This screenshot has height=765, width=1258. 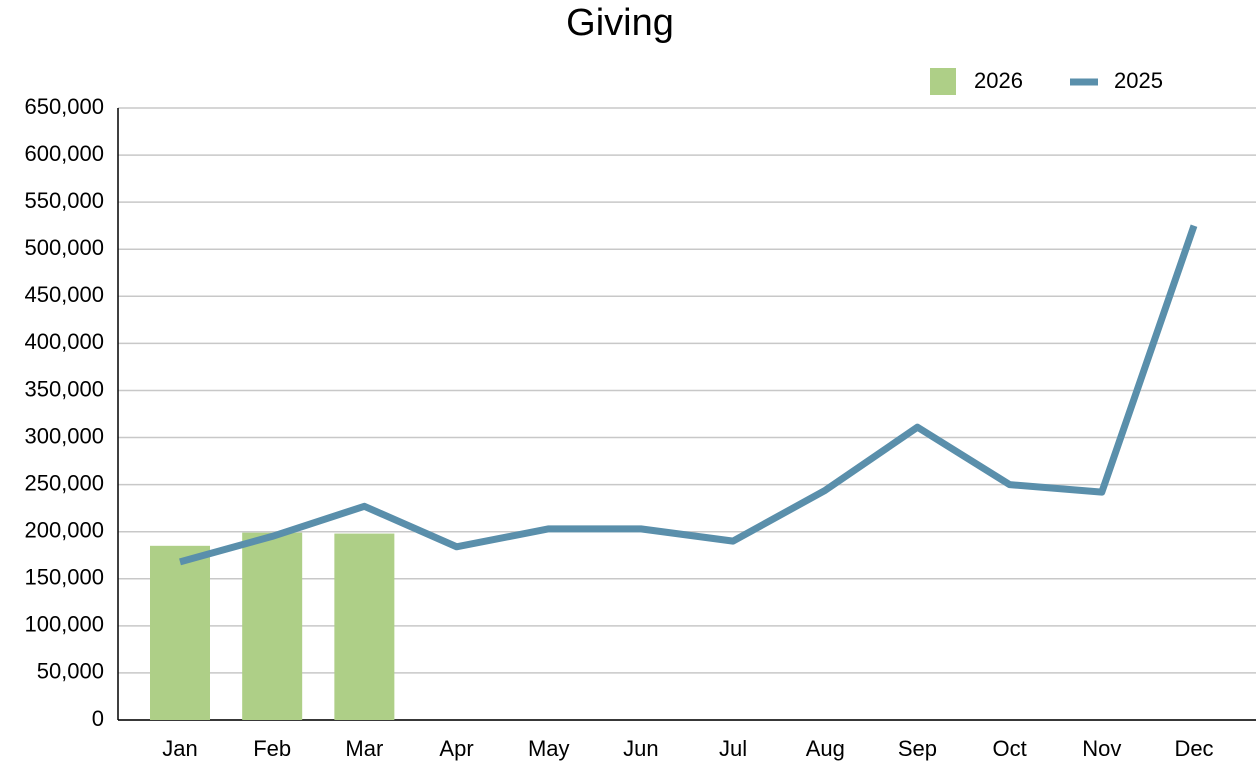 I want to click on x-tick-label: Jul, so click(x=733, y=748).